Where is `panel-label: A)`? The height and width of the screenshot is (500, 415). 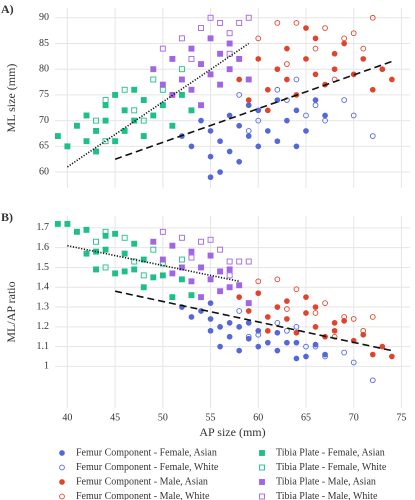
panel-label: A) is located at coordinates (7, 9).